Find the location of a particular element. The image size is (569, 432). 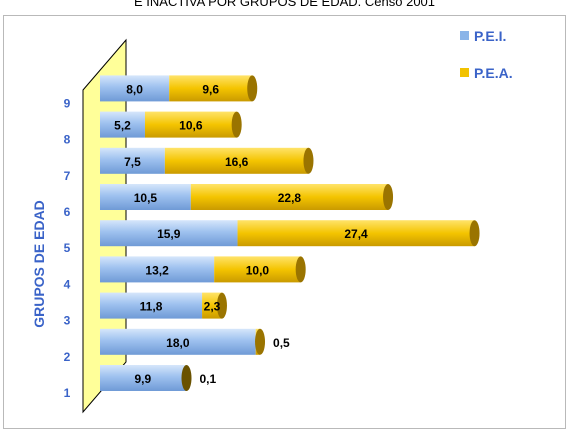

data-label-pea-4: 10,0 is located at coordinates (258, 270).